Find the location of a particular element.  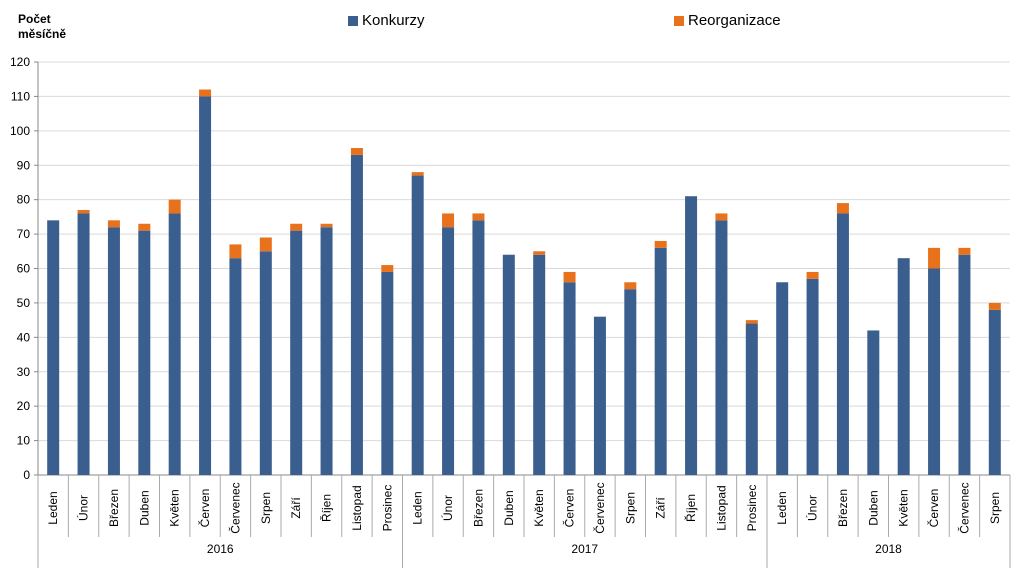

y-tick-label: 10 is located at coordinates (24, 441).